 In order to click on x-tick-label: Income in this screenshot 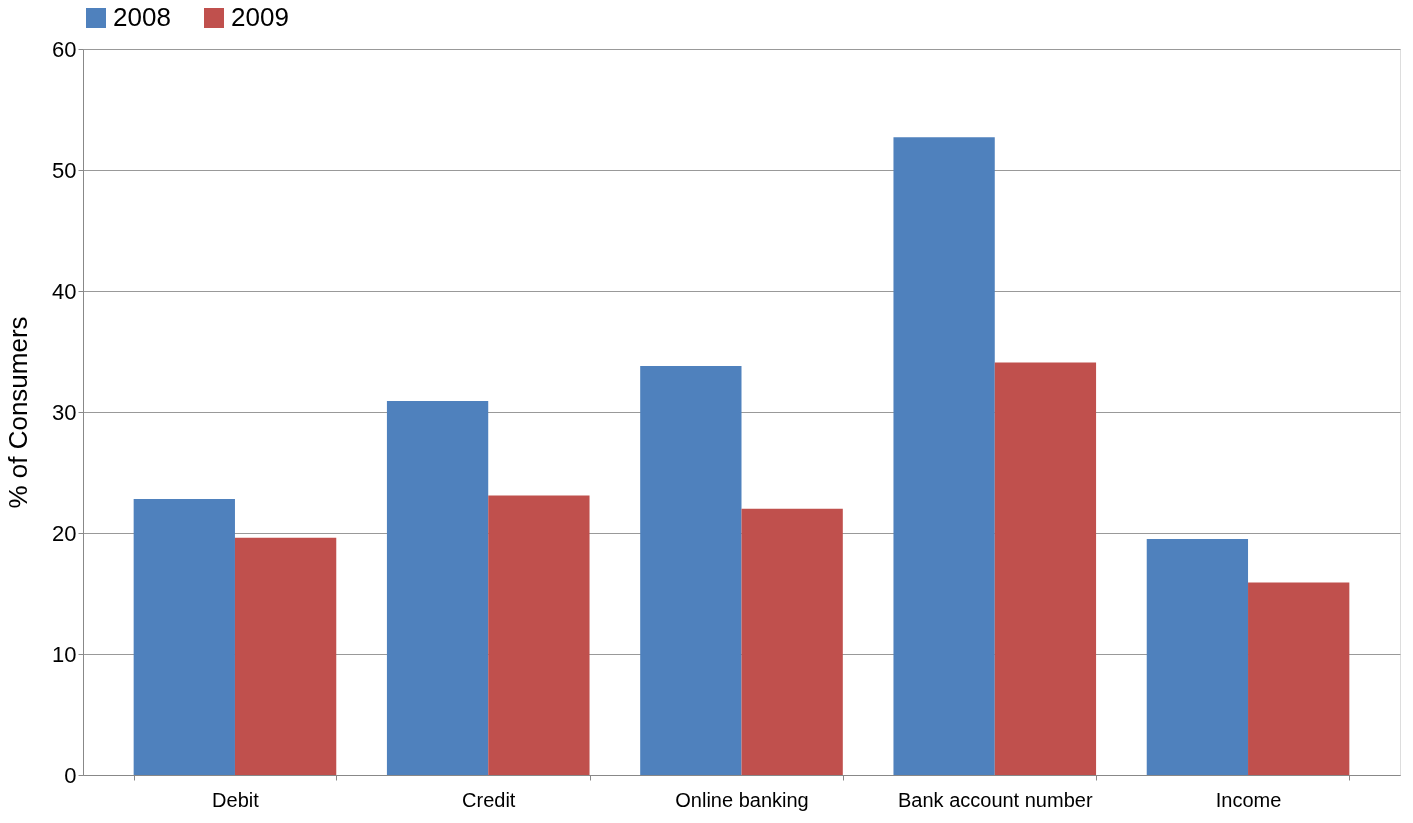, I will do `click(1248, 799)`.